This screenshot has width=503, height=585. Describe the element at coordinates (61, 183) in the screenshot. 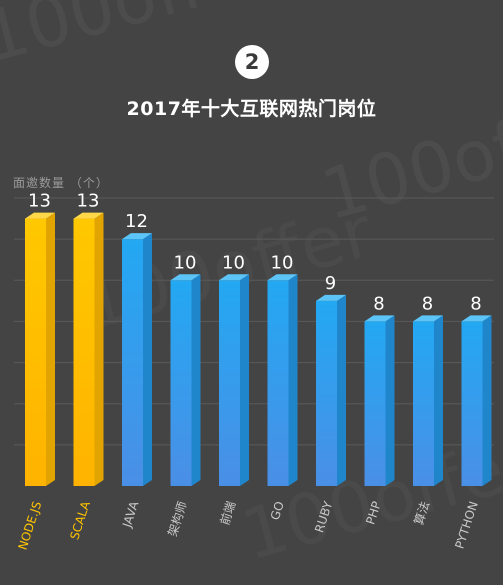

I see `y-axis-label: 面邀数量 （个）` at that location.